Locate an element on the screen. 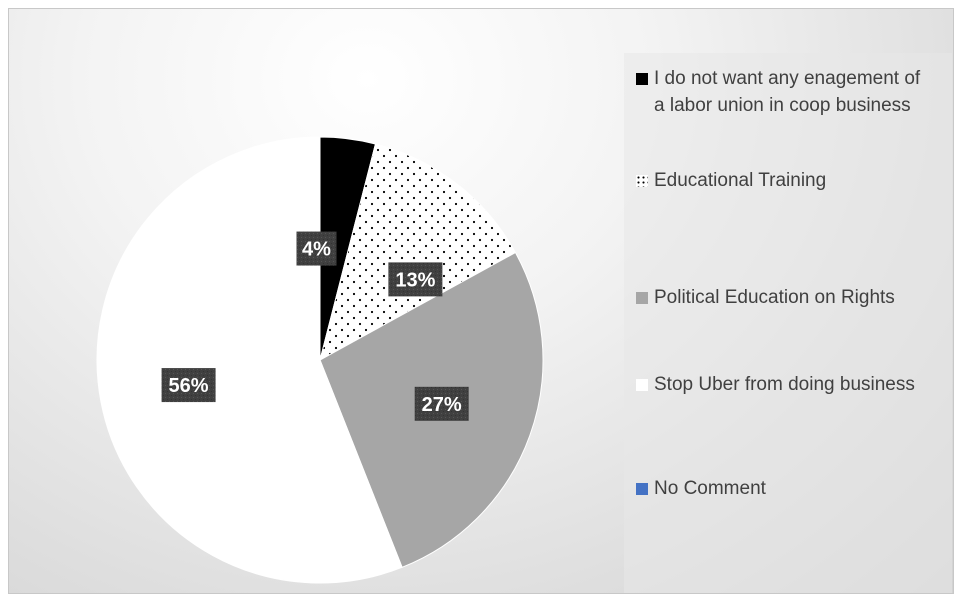 This screenshot has height=597, width=958. data-label-text: 56% is located at coordinates (189, 386).